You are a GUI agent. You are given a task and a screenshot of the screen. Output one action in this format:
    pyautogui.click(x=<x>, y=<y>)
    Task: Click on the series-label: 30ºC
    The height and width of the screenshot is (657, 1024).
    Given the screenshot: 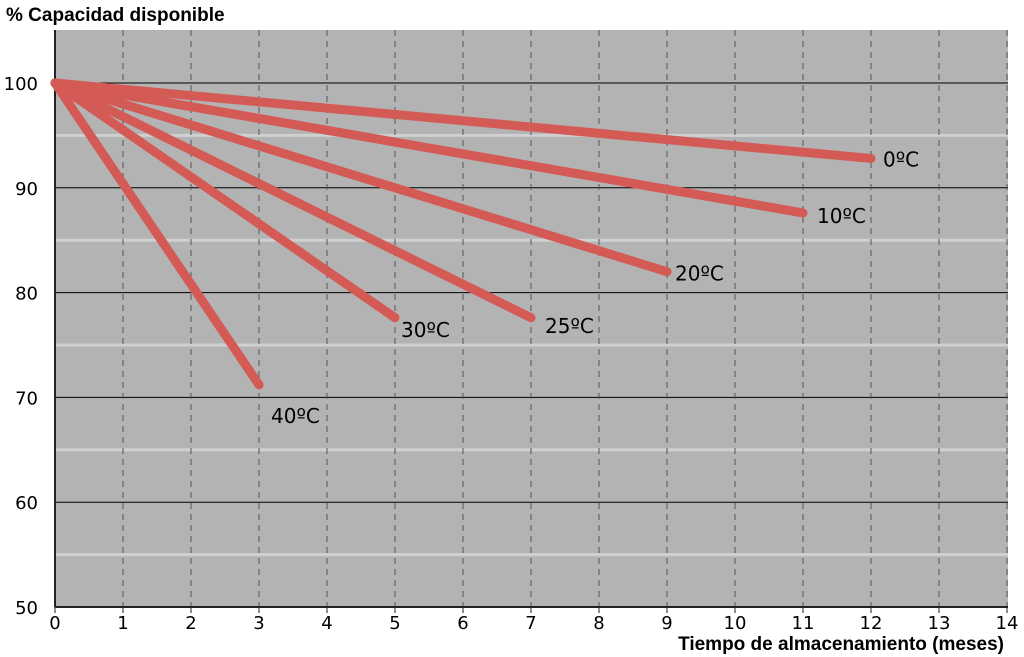 What is the action you would take?
    pyautogui.click(x=425, y=330)
    